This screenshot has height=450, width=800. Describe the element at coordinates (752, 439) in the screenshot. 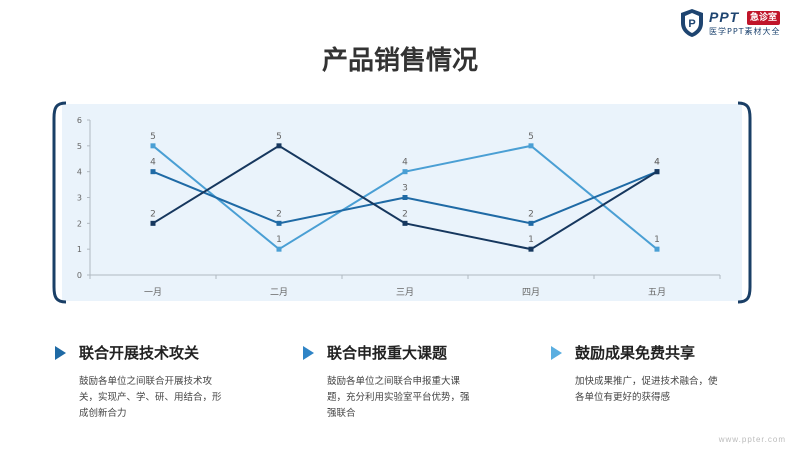

I see `footer-url: www.ppter.com` at that location.